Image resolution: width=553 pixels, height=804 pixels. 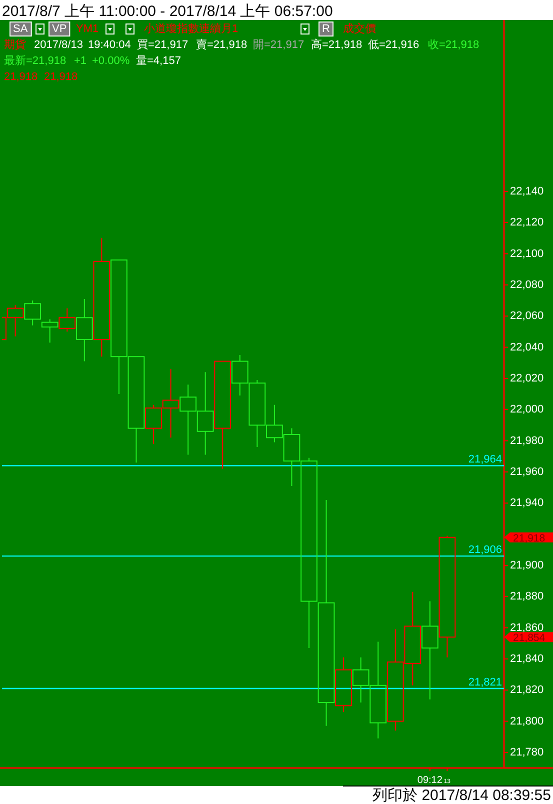 I want to click on text: 21,854, so click(x=529, y=638).